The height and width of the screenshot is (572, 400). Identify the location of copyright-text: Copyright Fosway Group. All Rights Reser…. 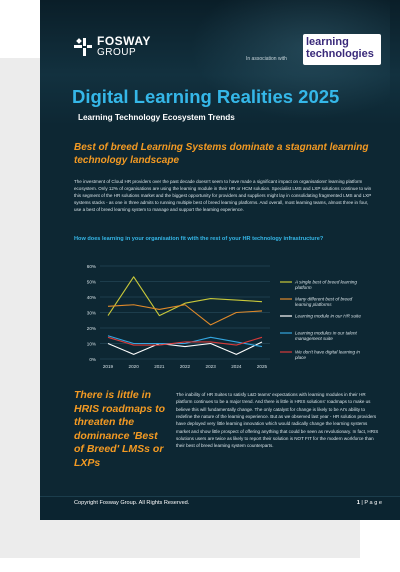
(132, 503).